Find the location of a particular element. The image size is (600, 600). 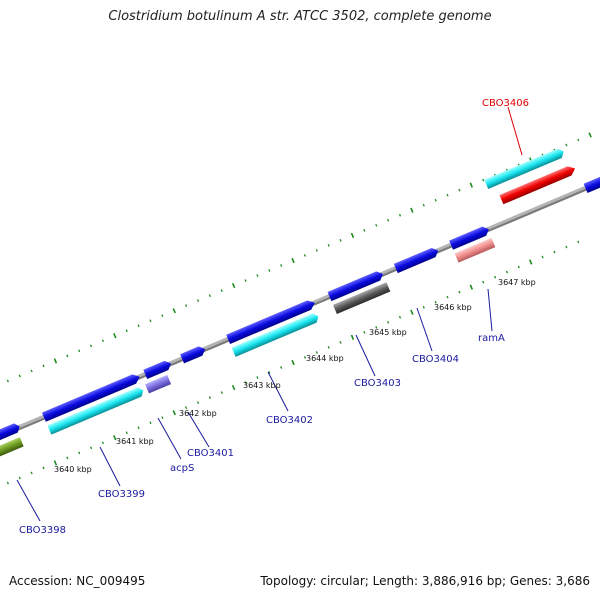

cds-cbo3406-cyan-block is located at coordinates (524, 168).